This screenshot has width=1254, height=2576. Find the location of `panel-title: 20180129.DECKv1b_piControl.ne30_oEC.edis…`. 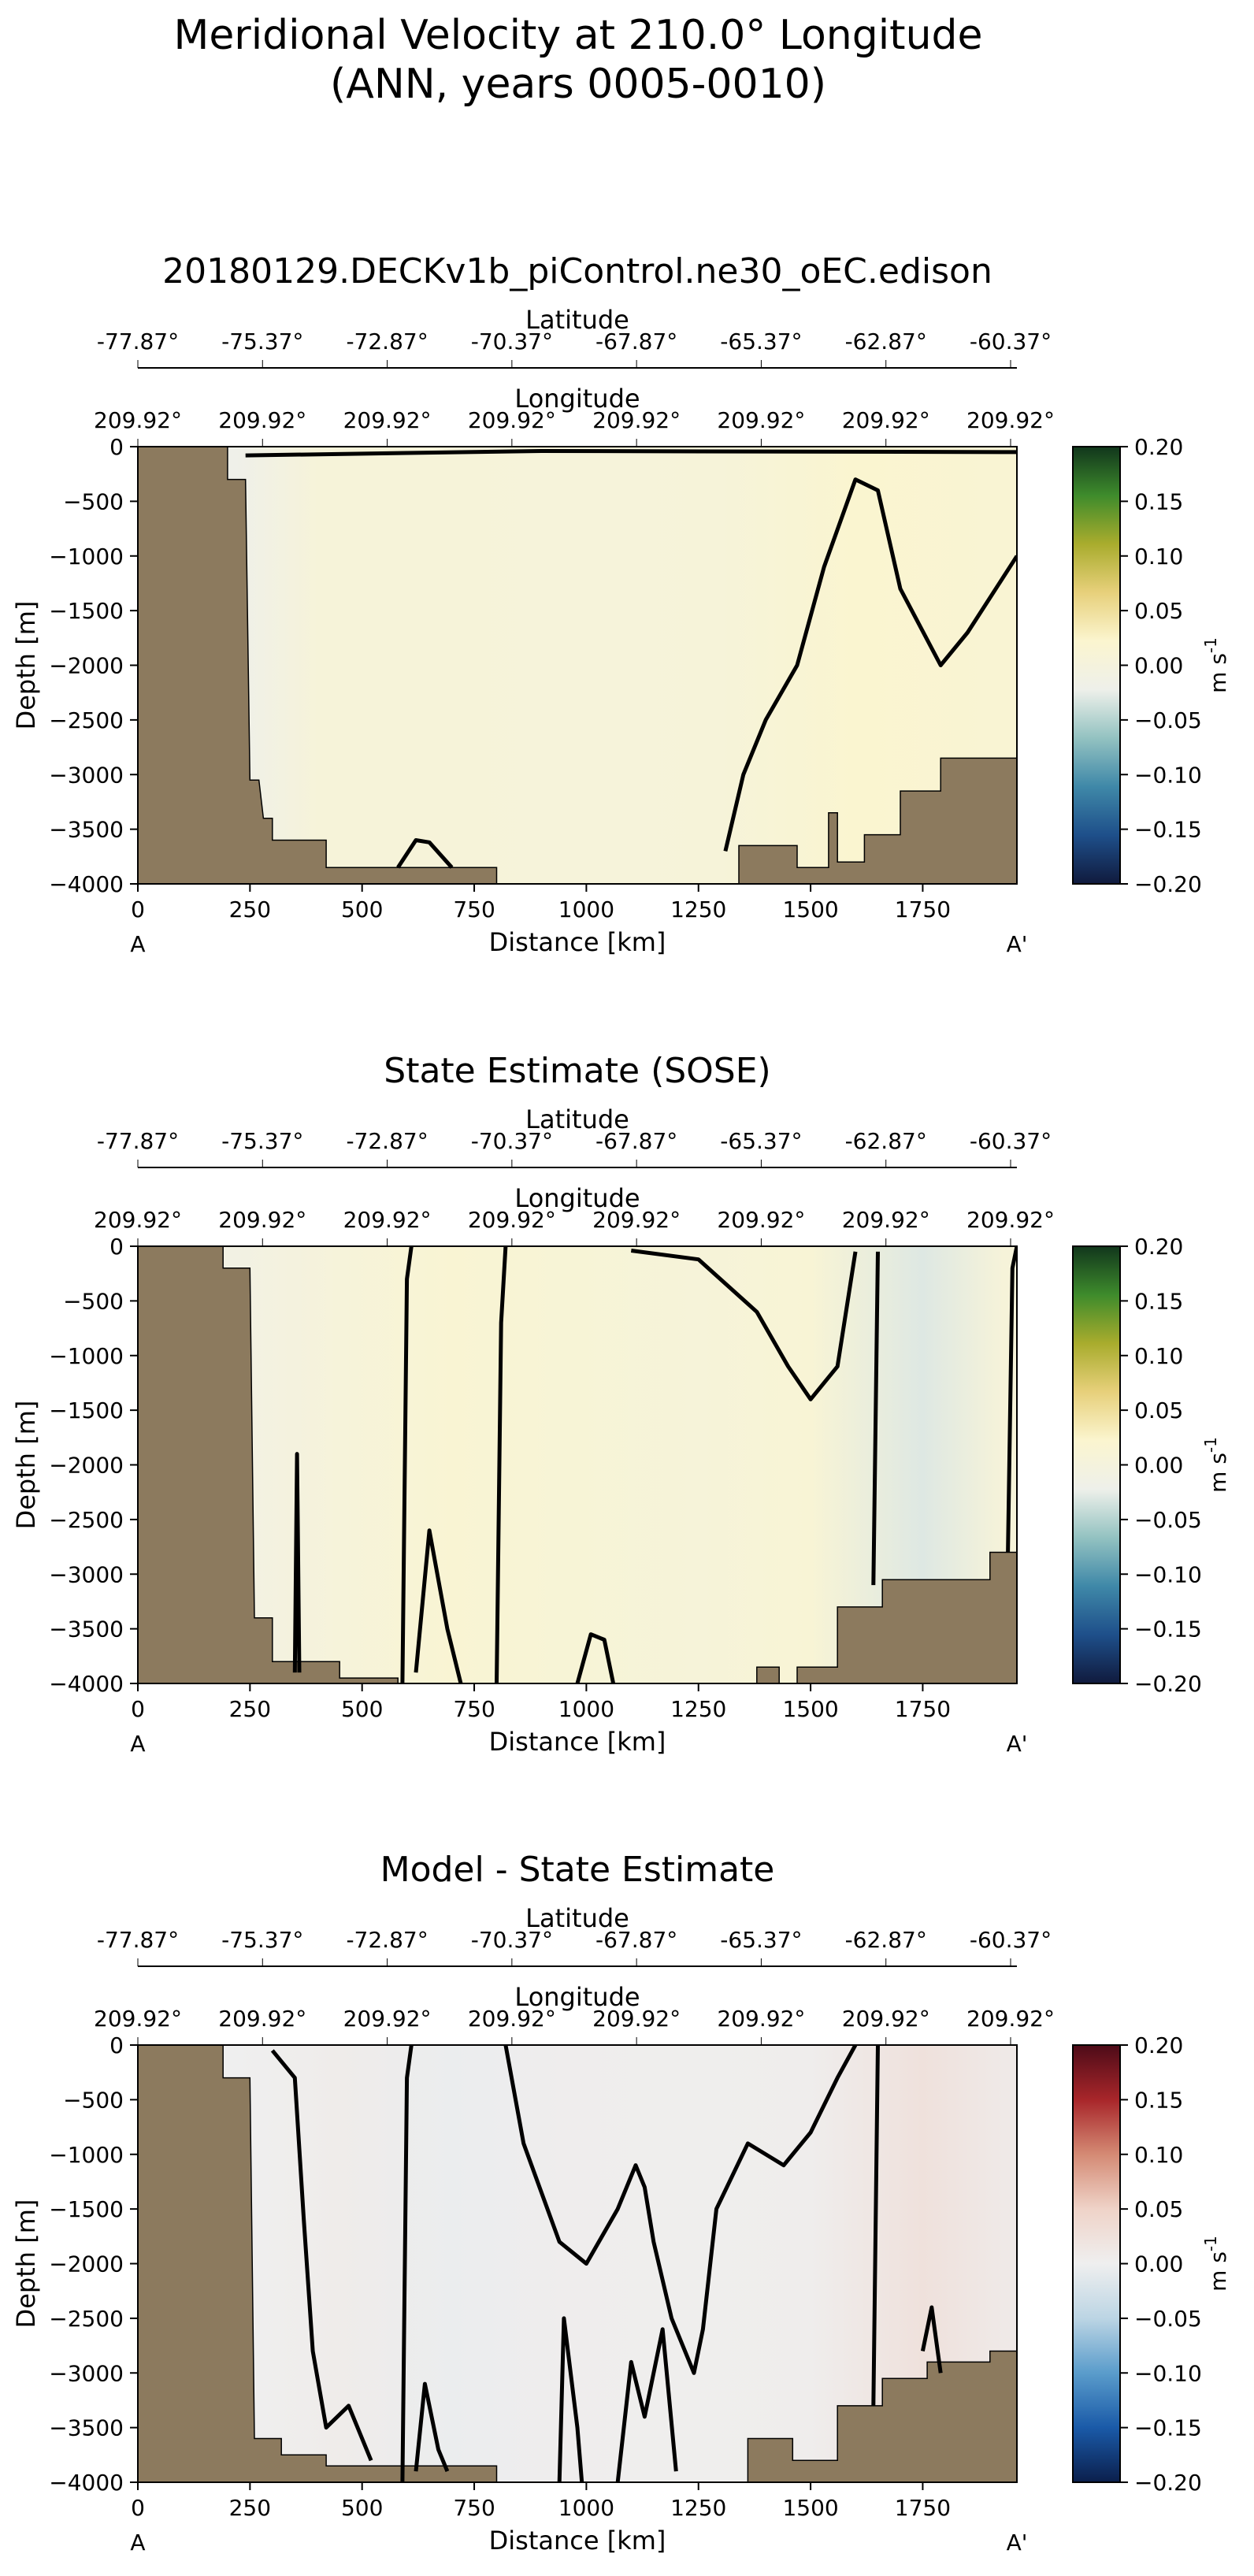

panel-title: 20180129.DECKv1b_piControl.ne30_oEC.edis… is located at coordinates (577, 271).